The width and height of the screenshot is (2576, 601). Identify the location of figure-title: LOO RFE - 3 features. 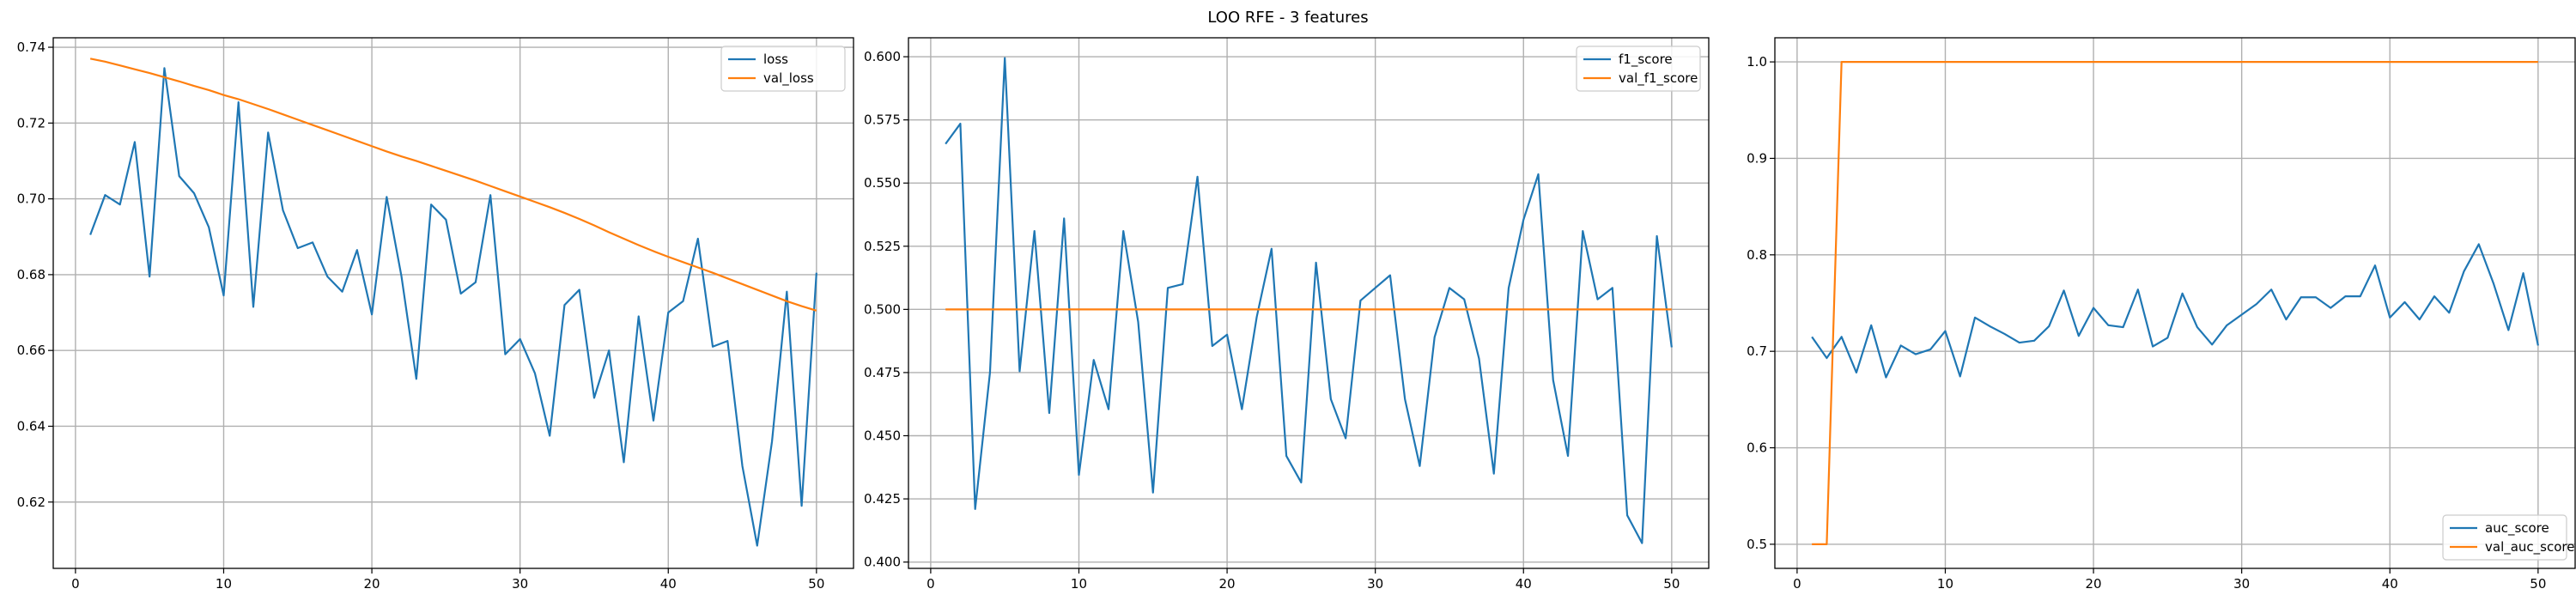
(1288, 18).